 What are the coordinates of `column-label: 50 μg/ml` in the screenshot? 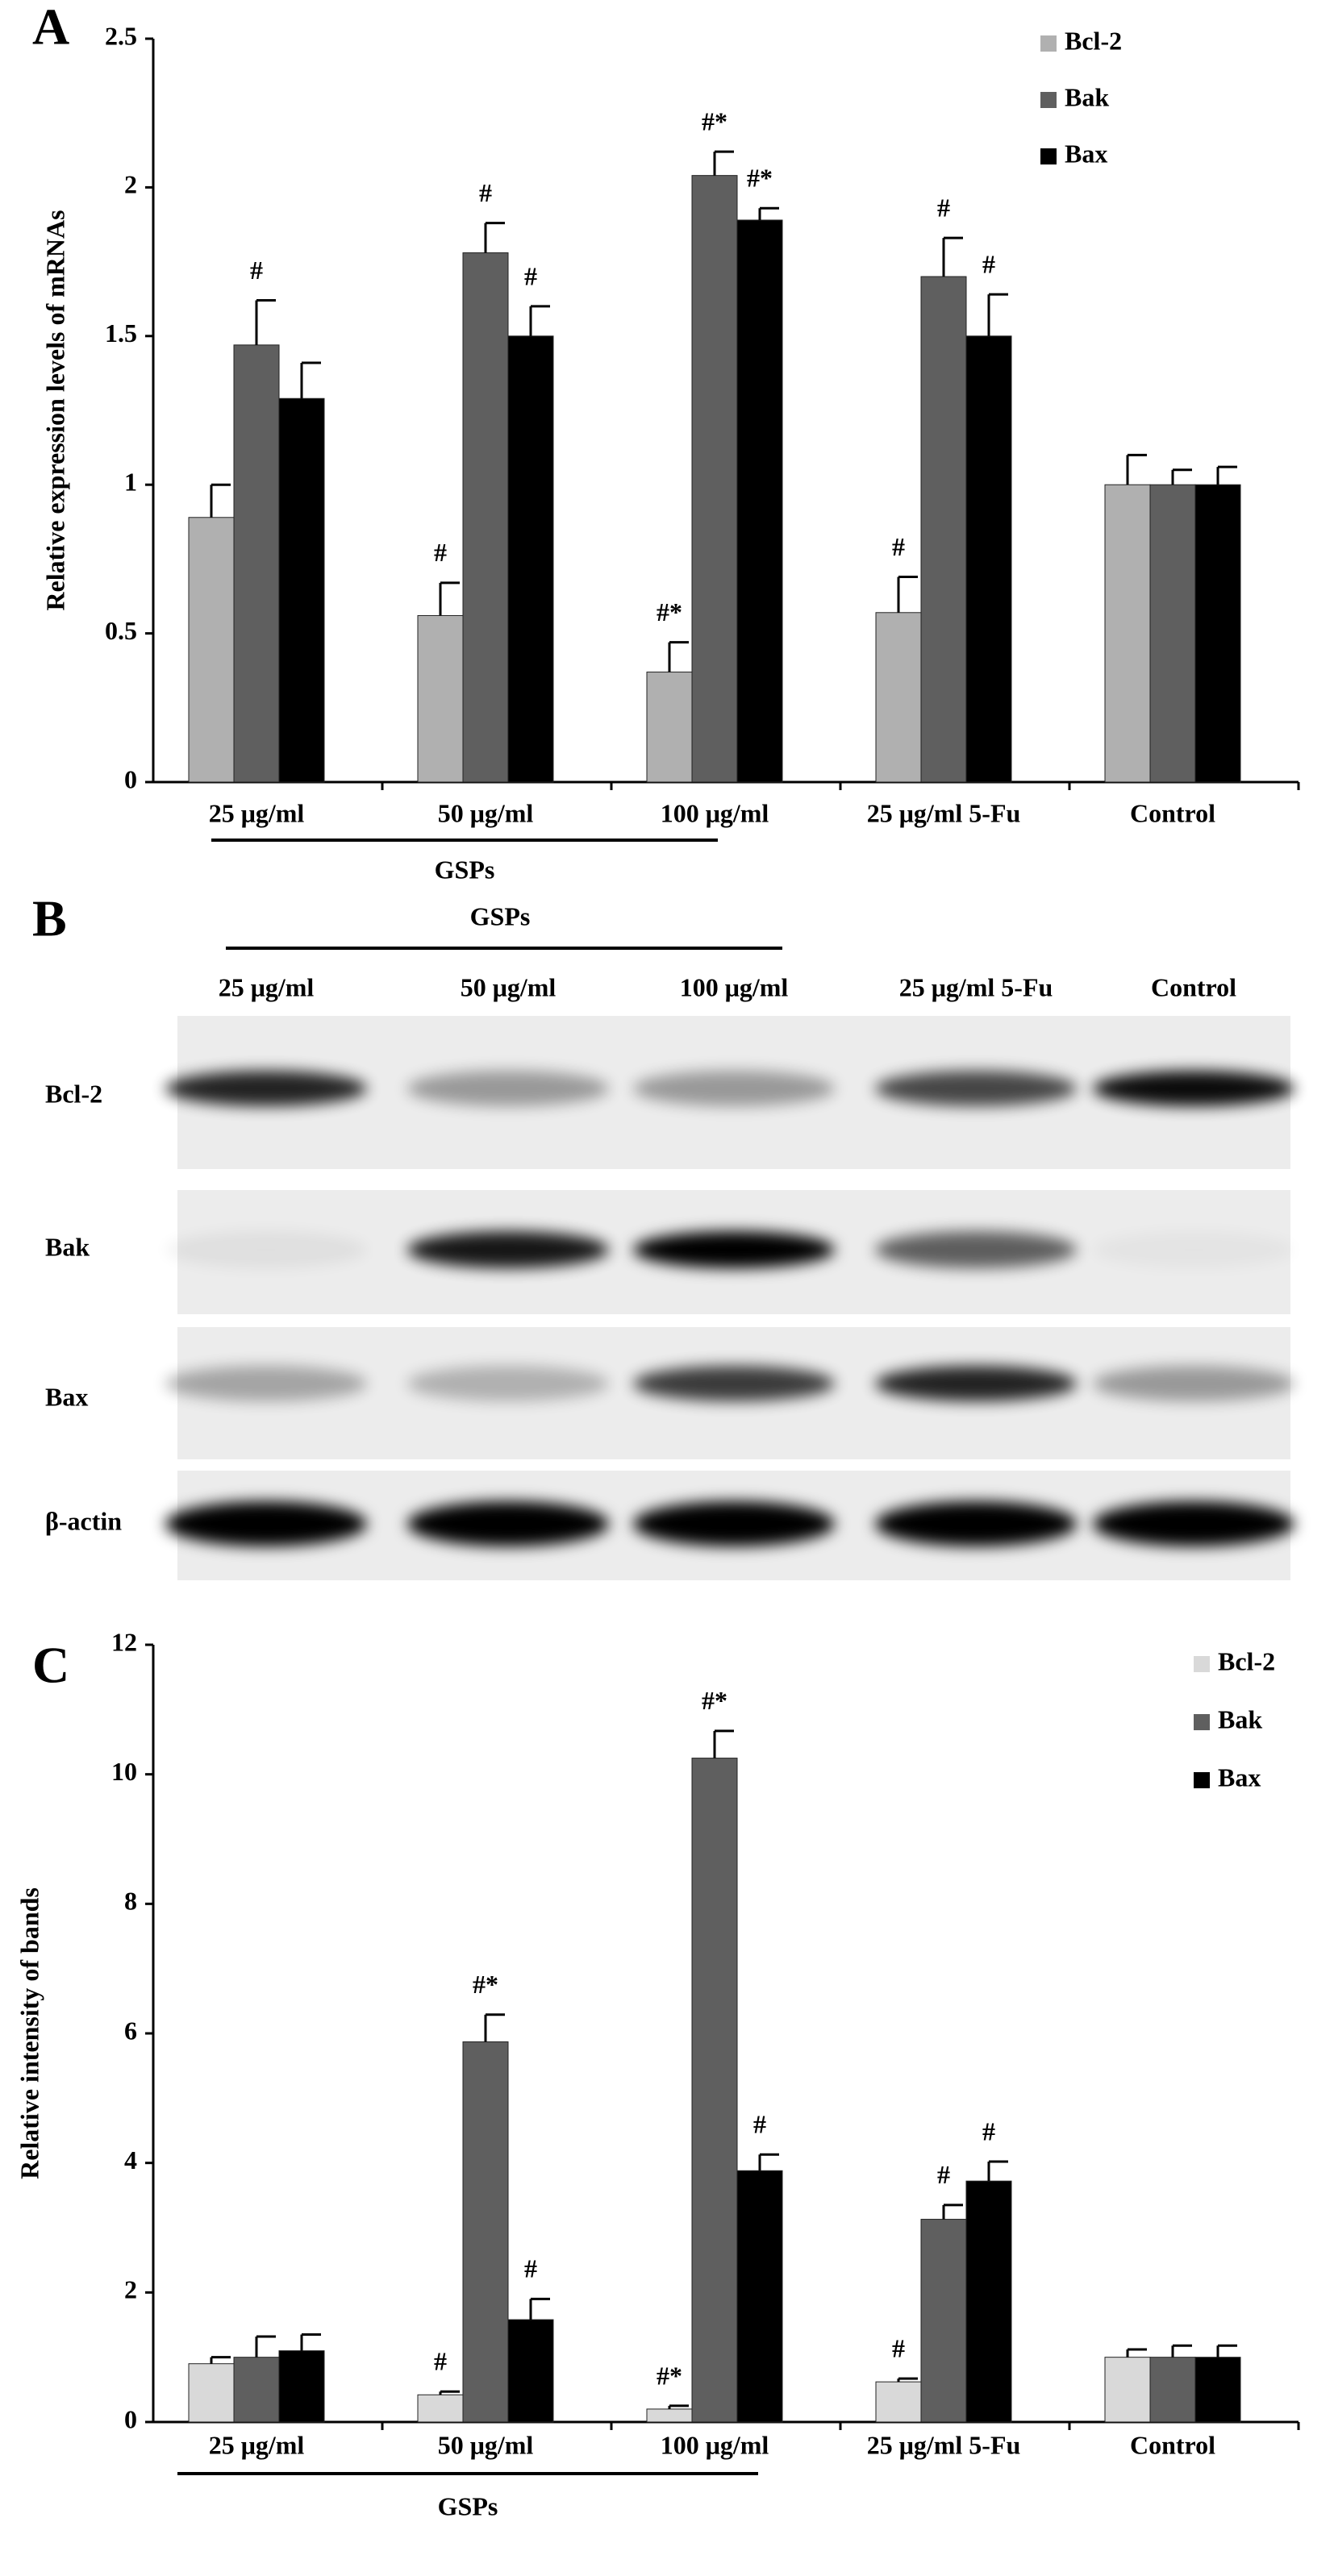 It's located at (509, 986).